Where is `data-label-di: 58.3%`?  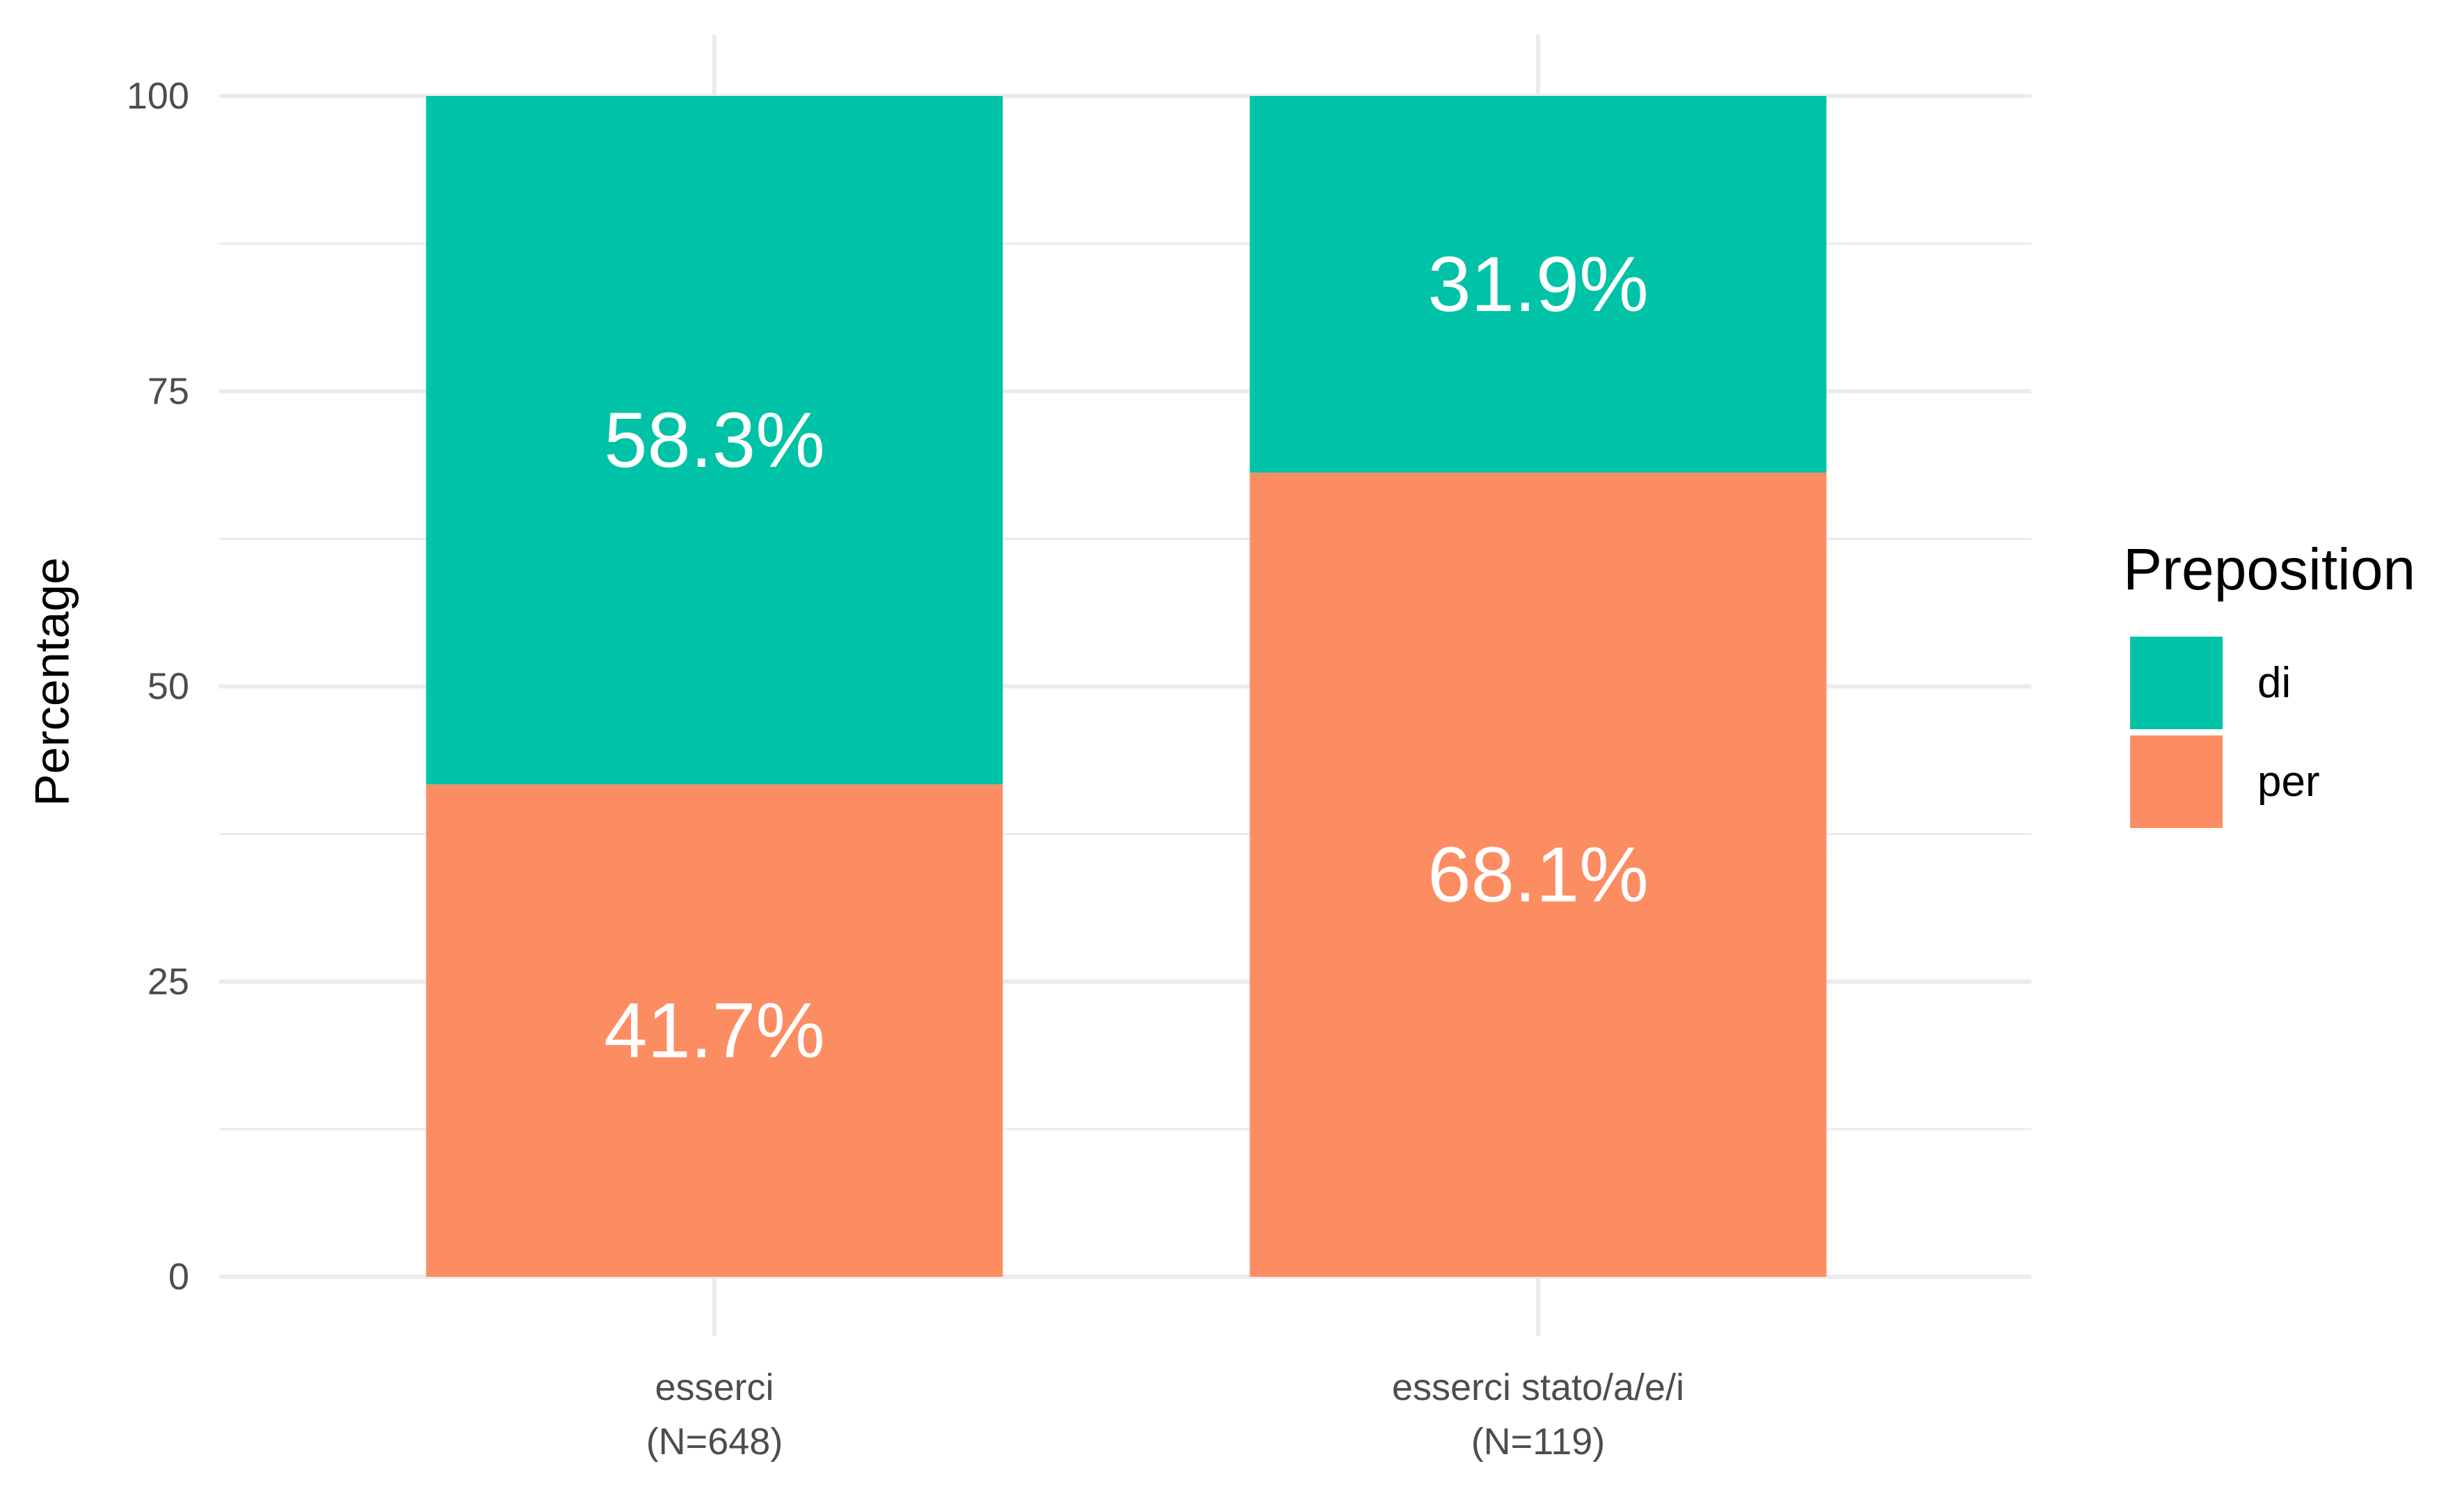 data-label-di: 58.3% is located at coordinates (714, 440).